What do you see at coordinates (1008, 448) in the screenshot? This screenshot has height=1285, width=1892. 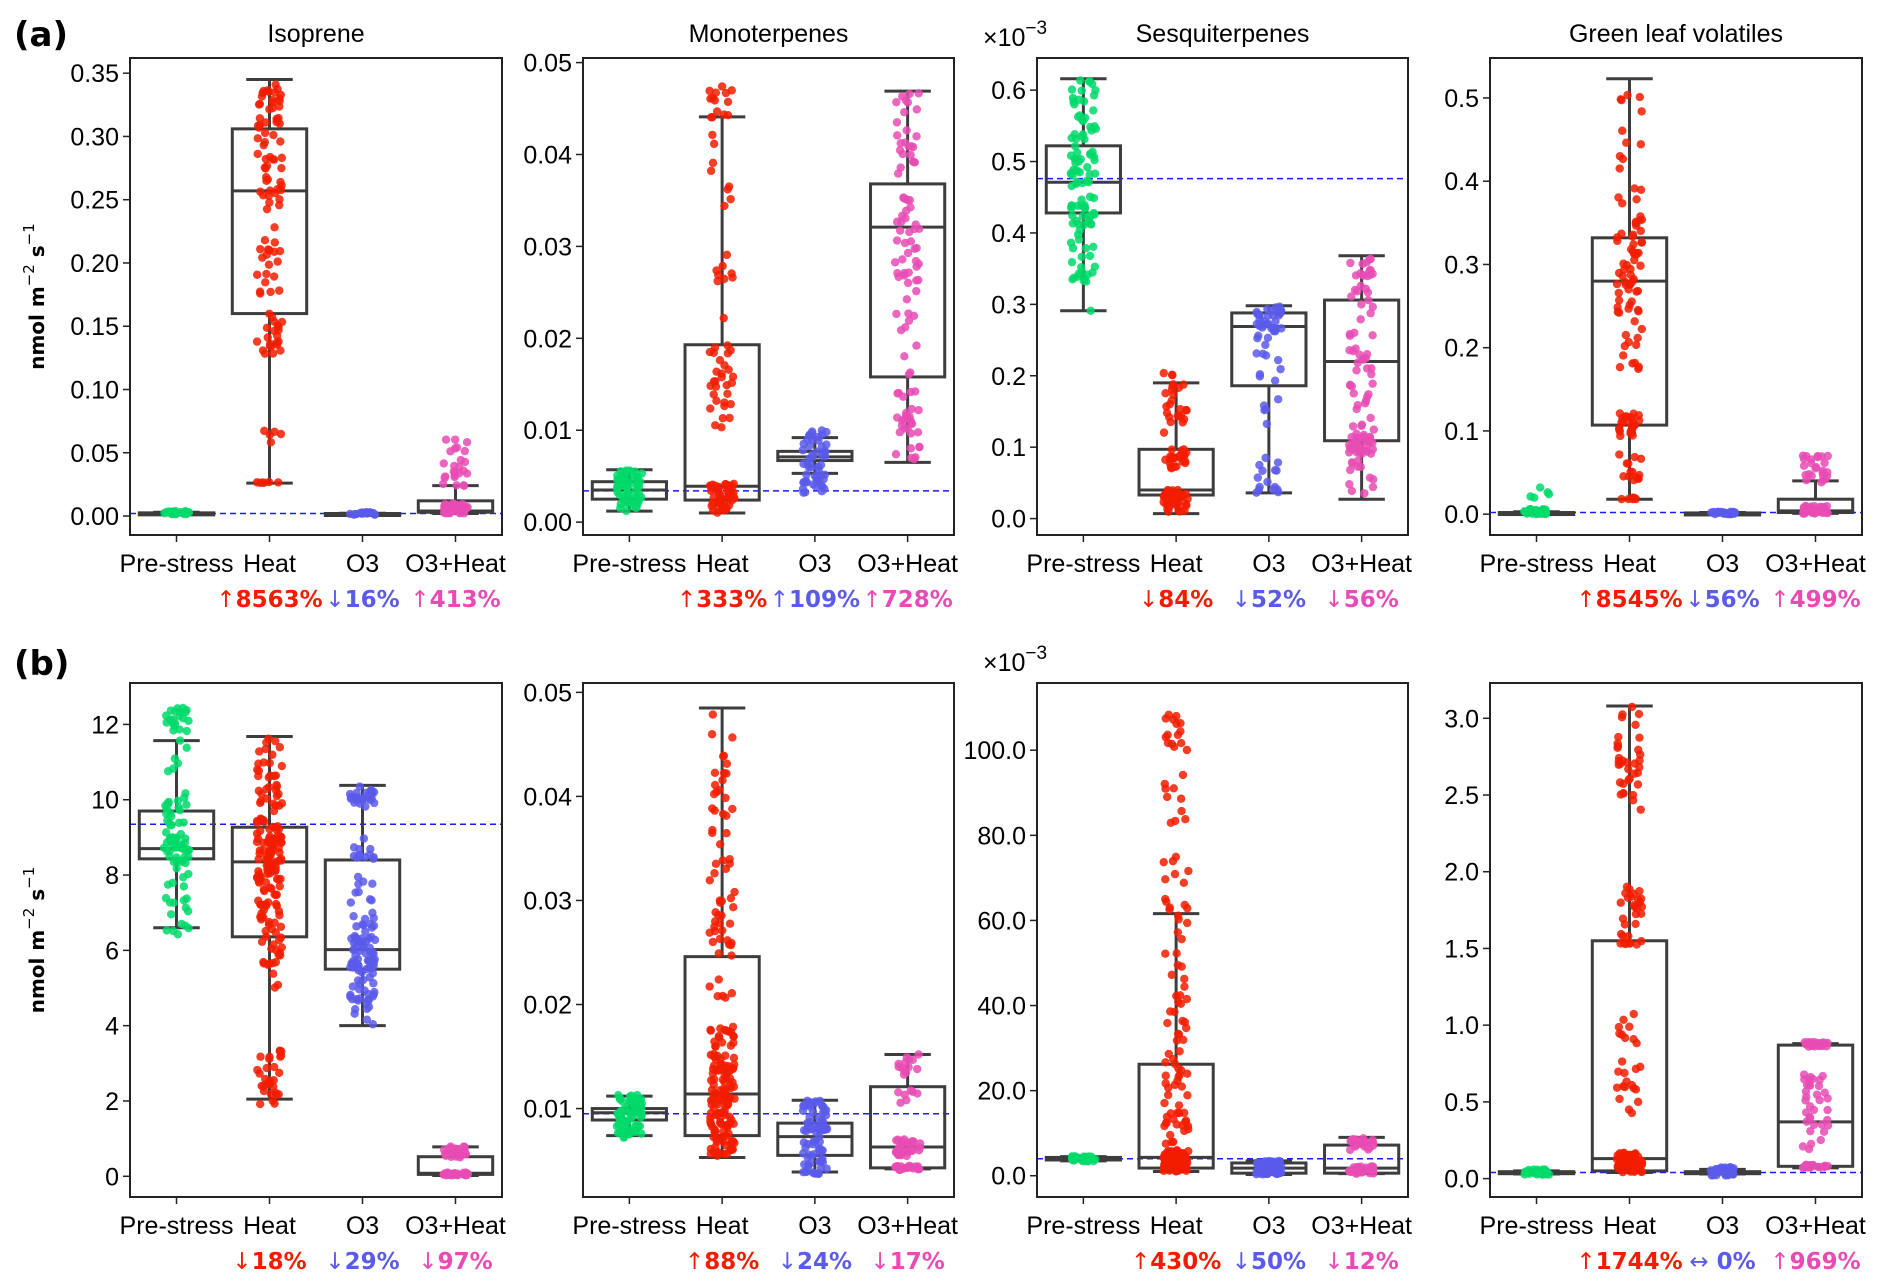 I see `y-tick-label: 0.1` at bounding box center [1008, 448].